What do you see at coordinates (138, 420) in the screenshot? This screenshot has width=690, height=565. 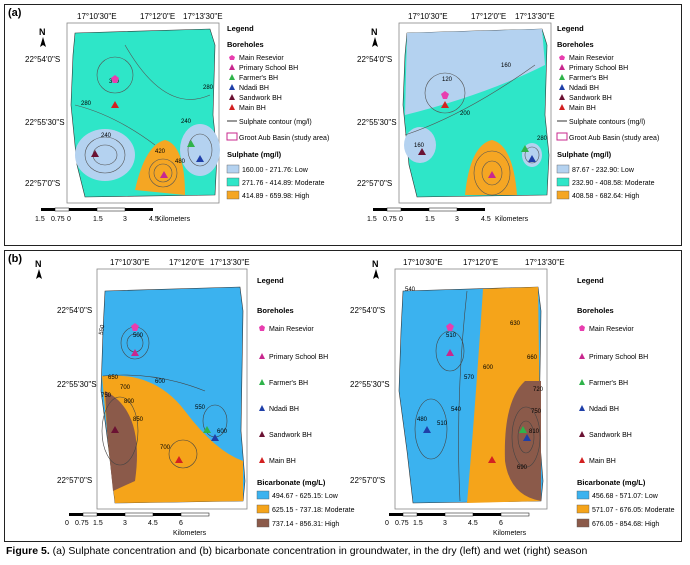 I see `svg-text: 850` at bounding box center [138, 420].